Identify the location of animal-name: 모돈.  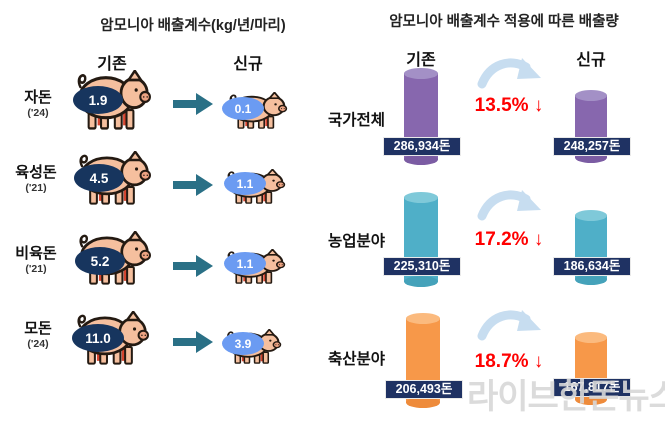
(38, 328).